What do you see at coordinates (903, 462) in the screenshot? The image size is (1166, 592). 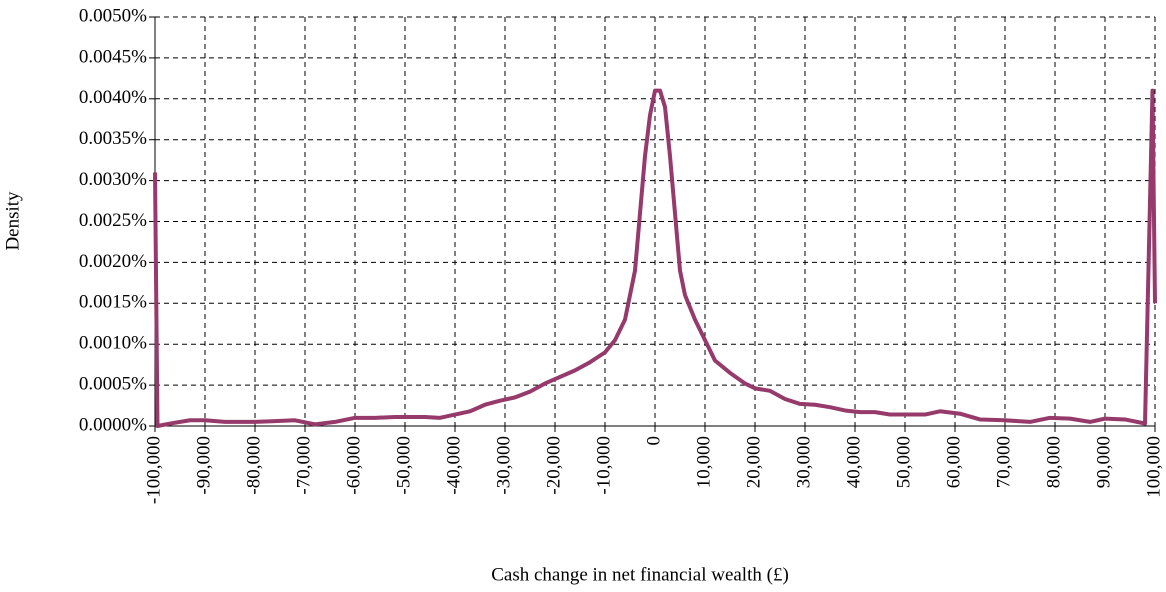 I see `x-tick-label: 50,000` at bounding box center [903, 462].